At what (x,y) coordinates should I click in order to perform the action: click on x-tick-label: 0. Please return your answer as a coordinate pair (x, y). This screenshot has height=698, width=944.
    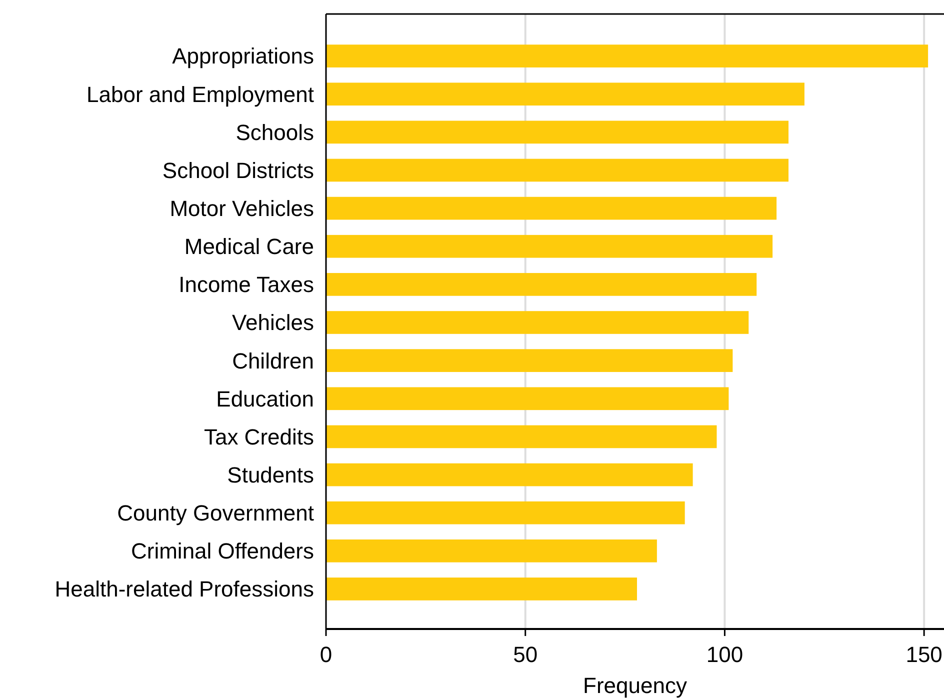
    Looking at the image, I should click on (326, 654).